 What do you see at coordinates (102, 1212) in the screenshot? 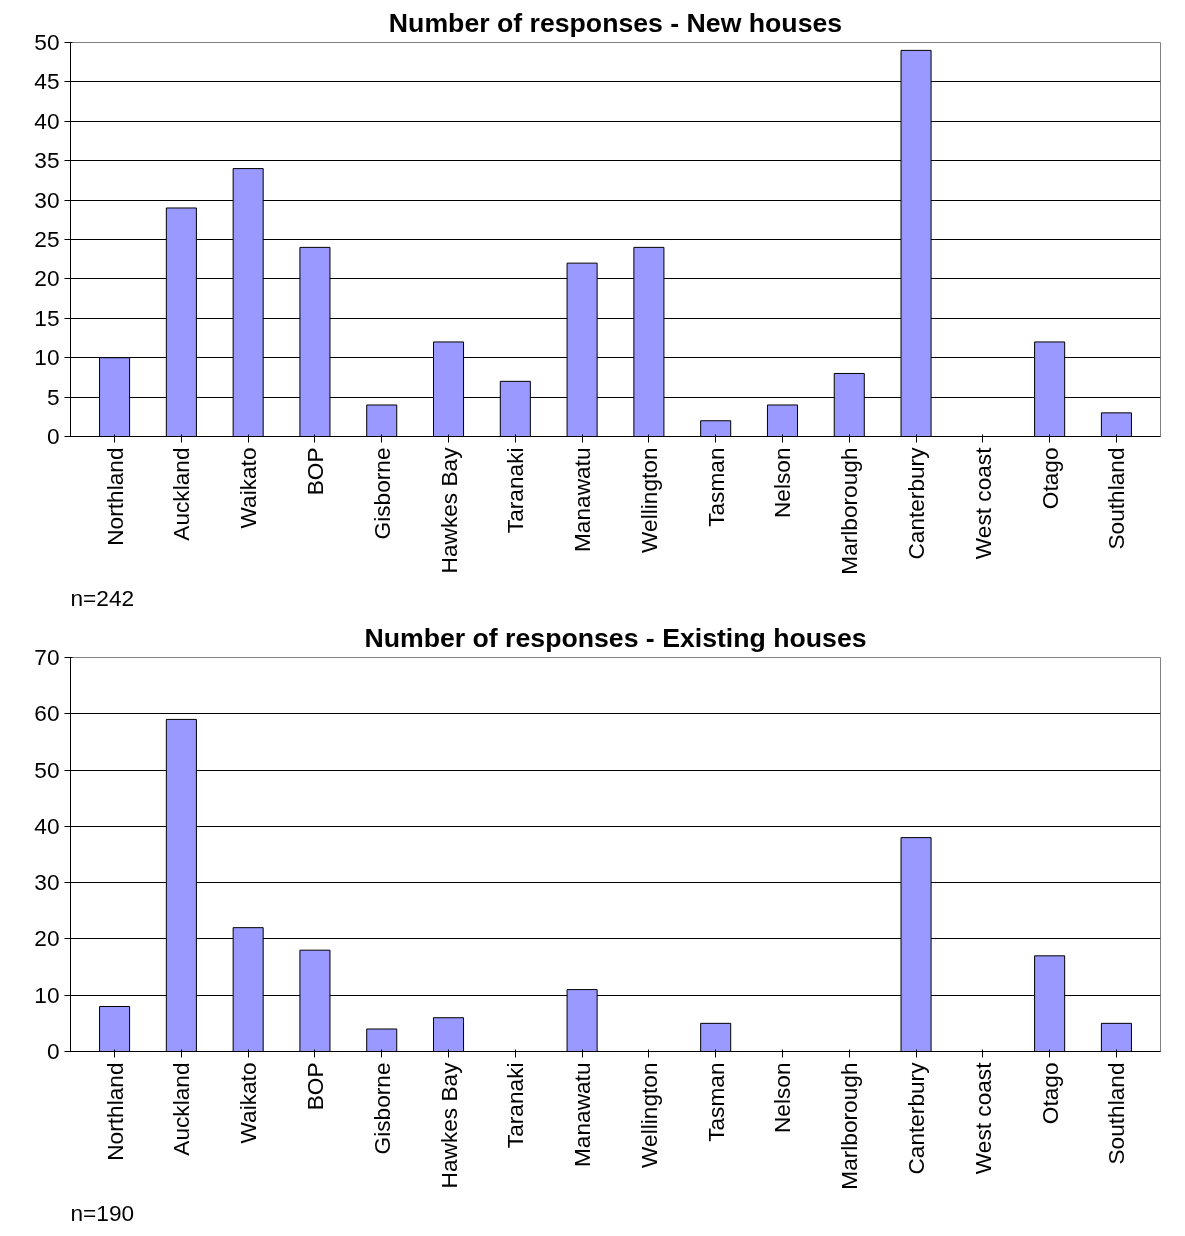
I see `text: n=190` at bounding box center [102, 1212].